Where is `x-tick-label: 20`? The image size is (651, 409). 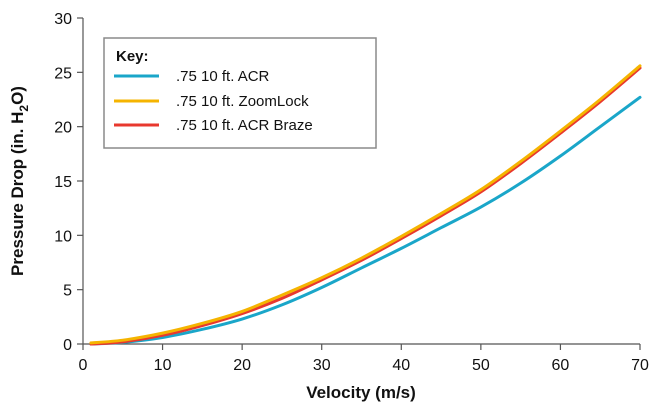
x-tick-label: 20 is located at coordinates (242, 365).